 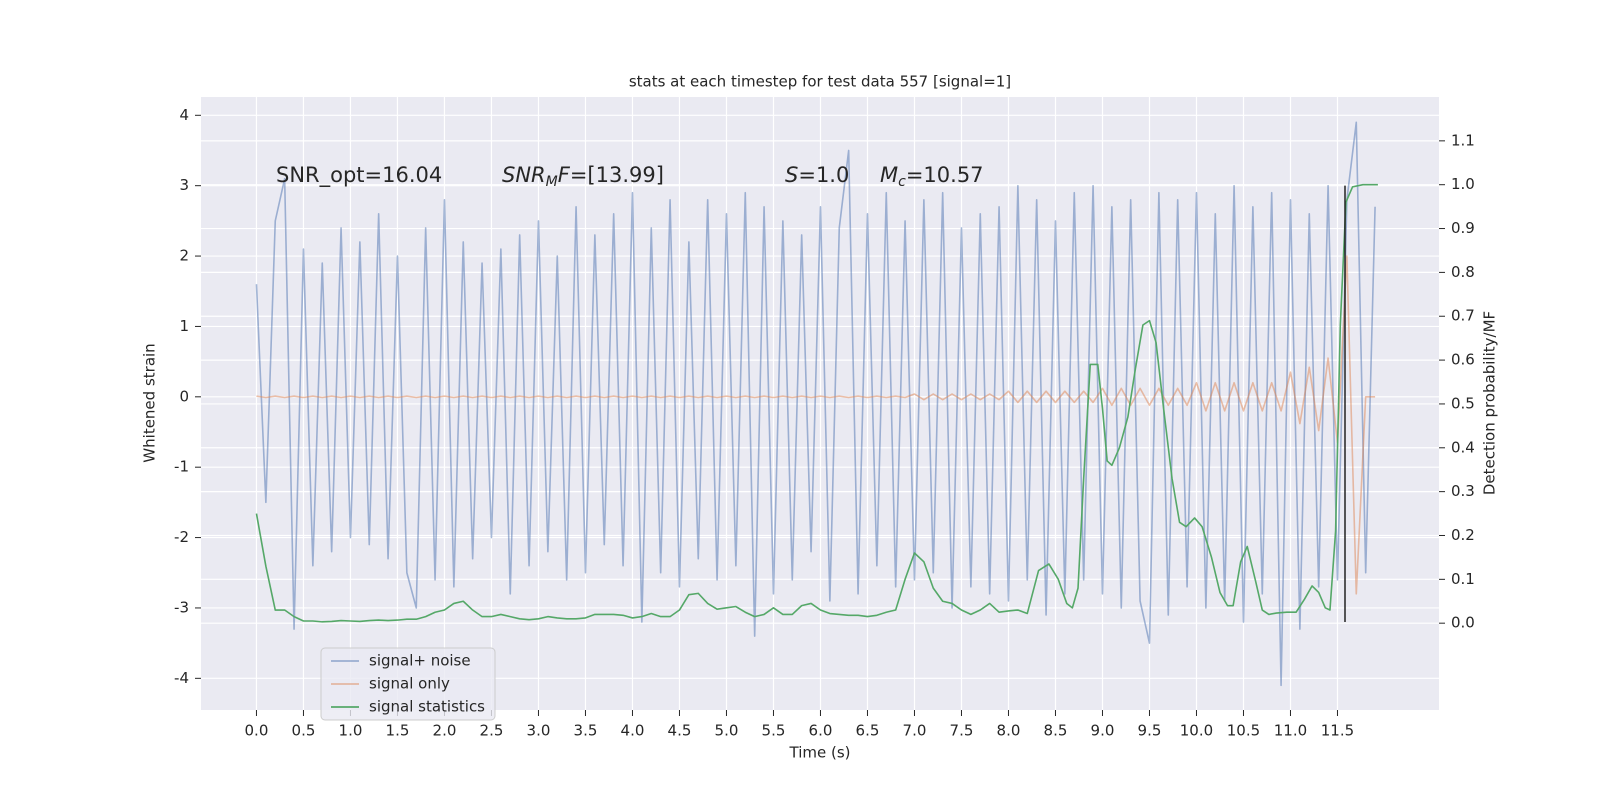 I want to click on legend-label: signal statistics, so click(x=427, y=707).